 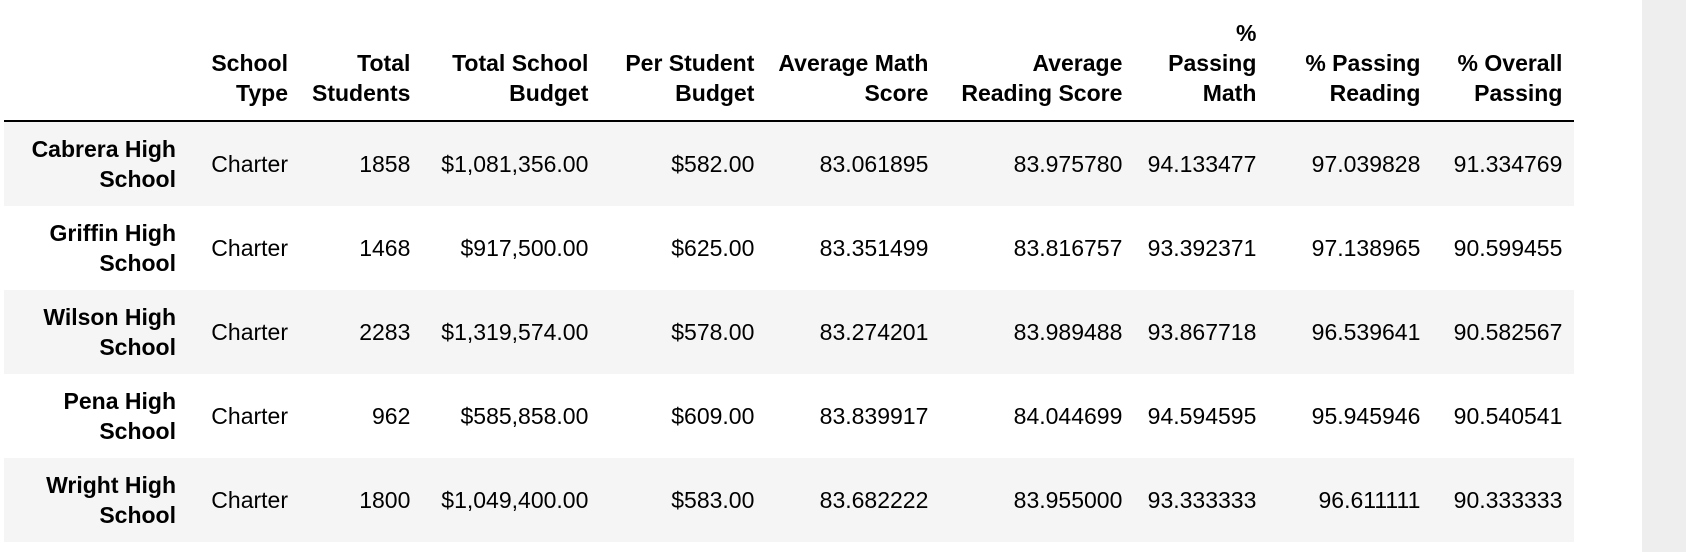 What do you see at coordinates (385, 500) in the screenshot?
I see `total-students-cell: 1800` at bounding box center [385, 500].